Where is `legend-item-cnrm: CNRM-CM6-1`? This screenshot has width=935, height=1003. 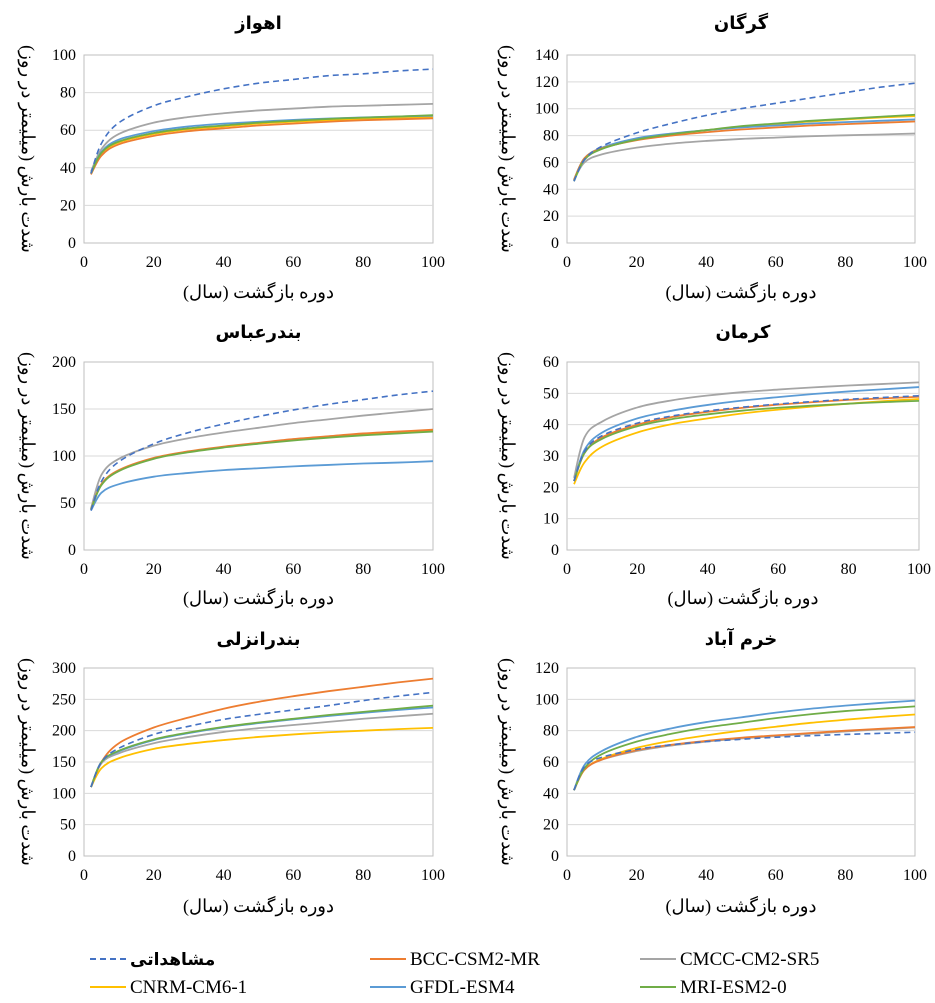
legend-item-cnrm: CNRM-CM6-1 is located at coordinates (168, 987).